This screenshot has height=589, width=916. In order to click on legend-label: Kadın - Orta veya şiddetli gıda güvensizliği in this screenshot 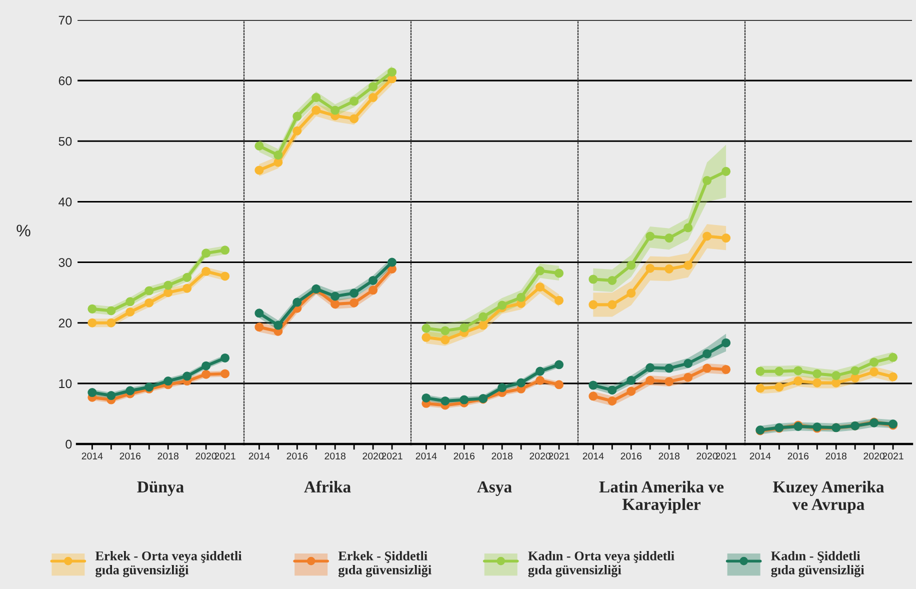, I will do `click(601, 564)`.